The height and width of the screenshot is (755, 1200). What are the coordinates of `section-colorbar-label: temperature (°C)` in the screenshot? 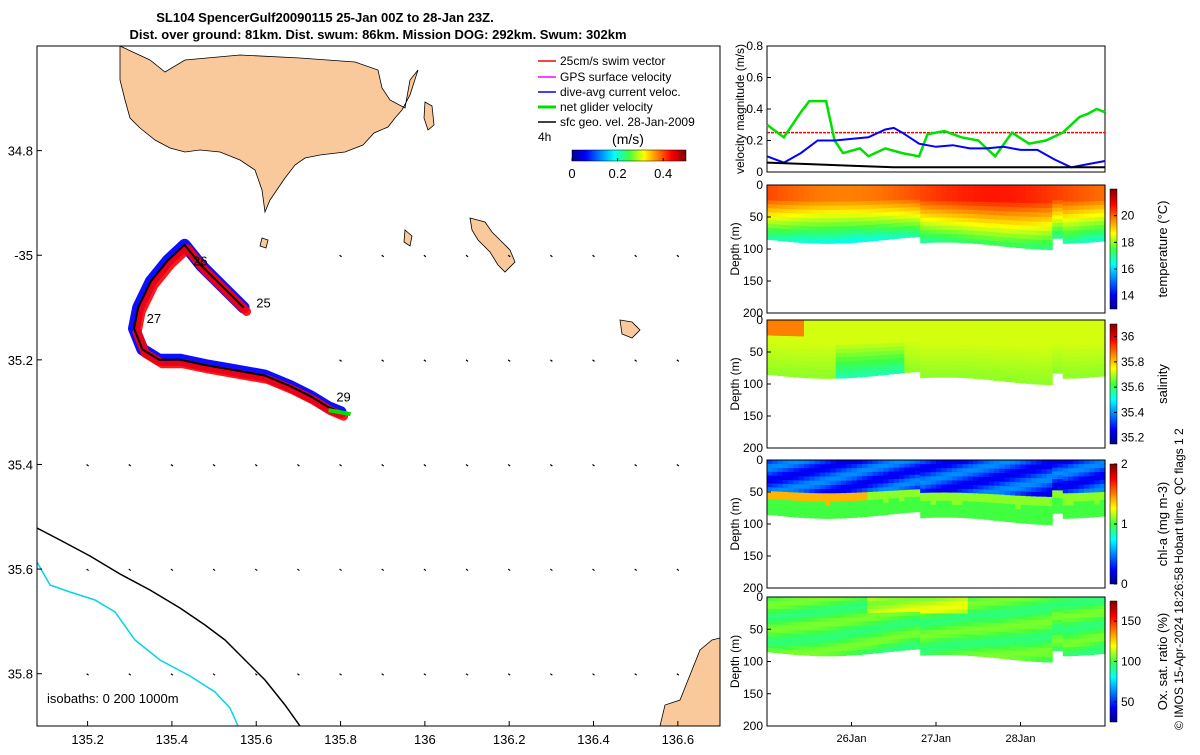 It's located at (1162, 249).